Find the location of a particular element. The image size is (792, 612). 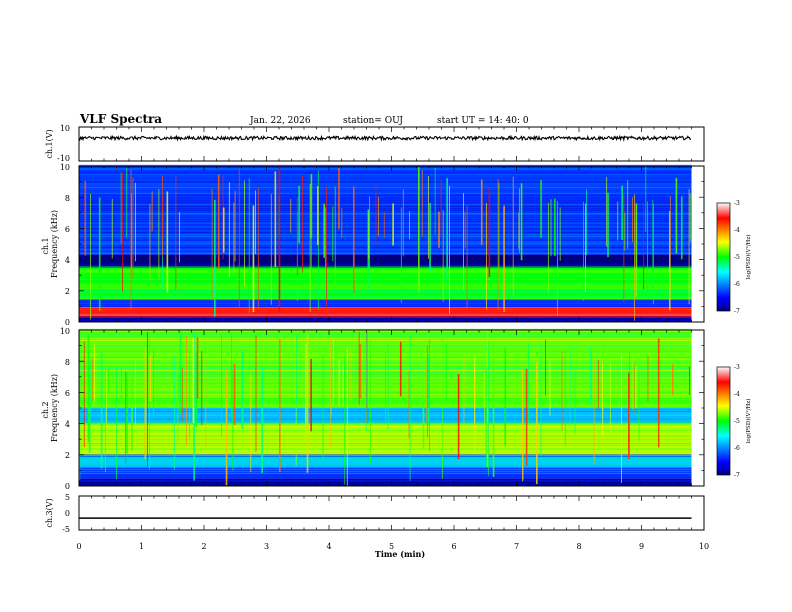

ch2-band is located at coordinates (385, 482).